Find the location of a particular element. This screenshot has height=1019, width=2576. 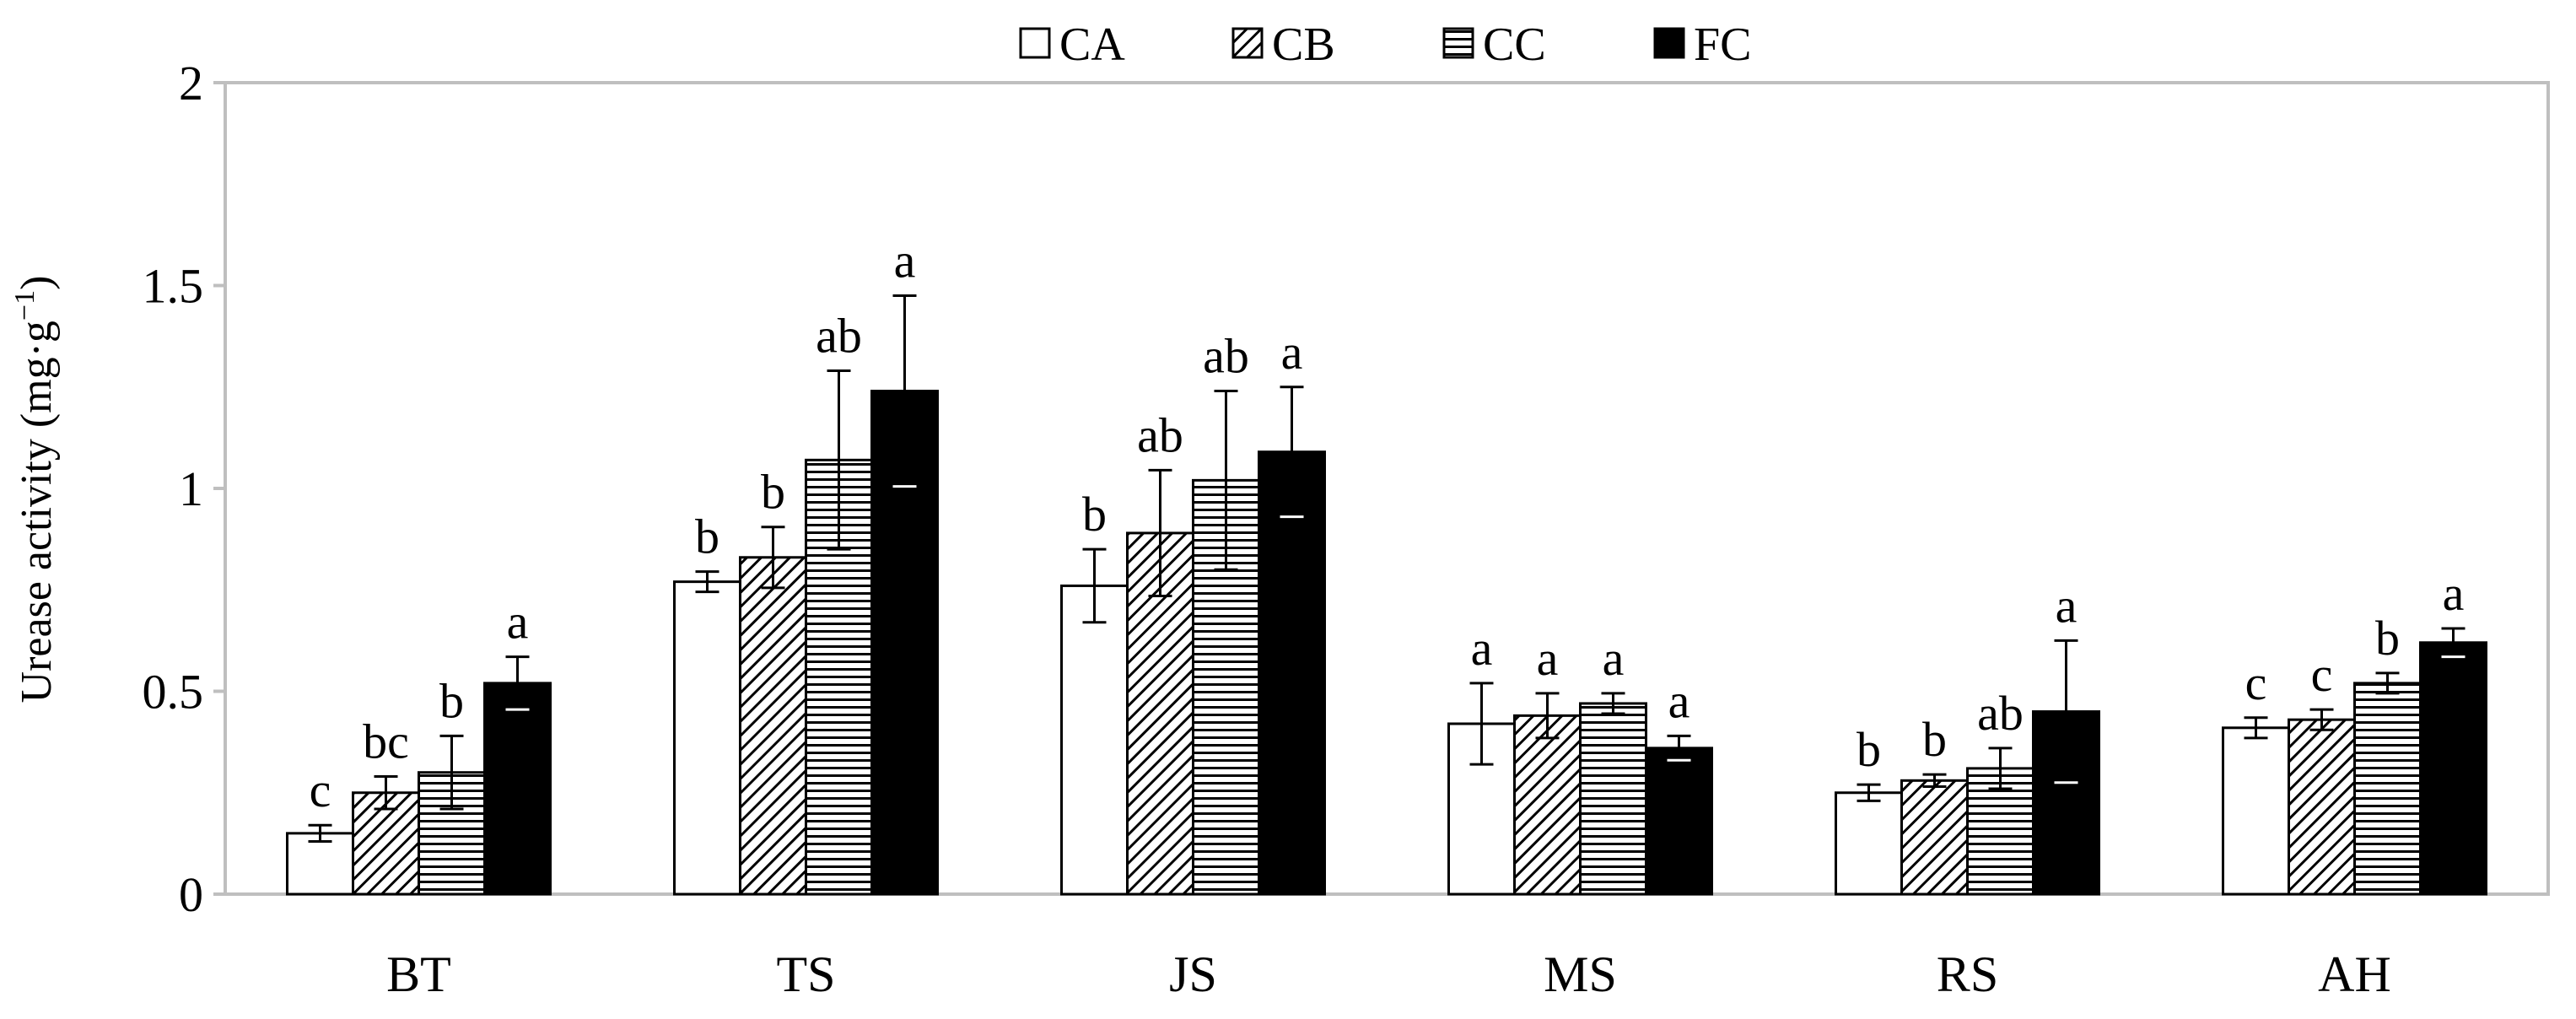

y-tick-label: 2 is located at coordinates (191, 83).